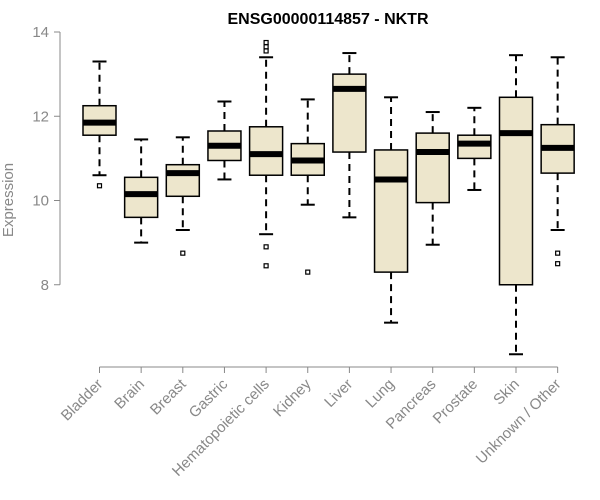  Describe the element at coordinates (8, 200) in the screenshot. I see `y-axis-label: Expression` at that location.